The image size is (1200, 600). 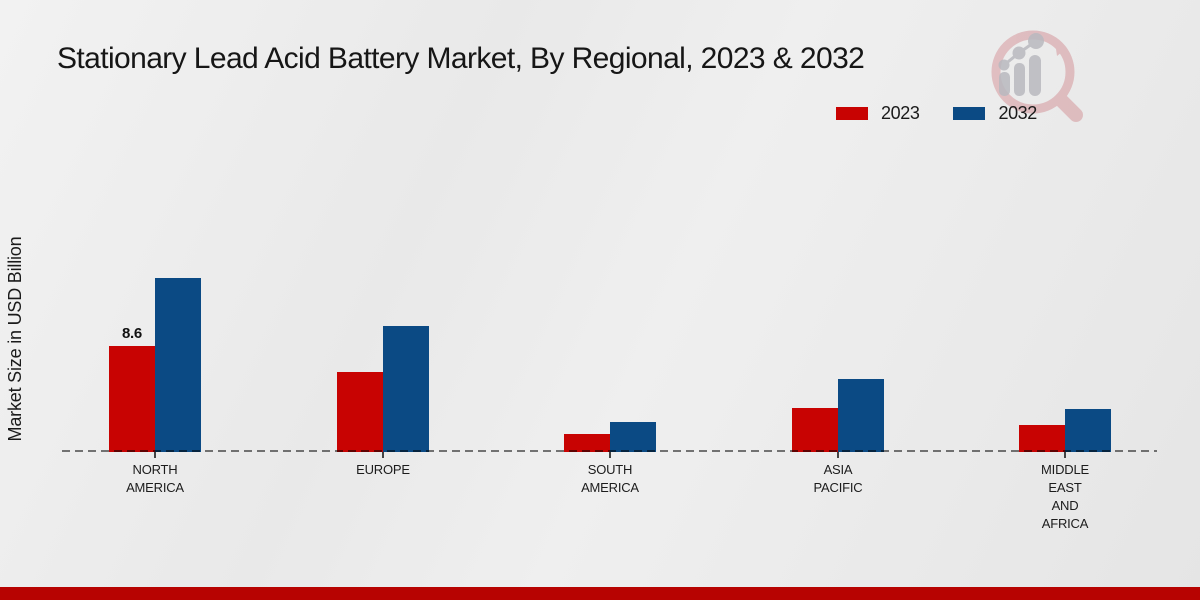 What do you see at coordinates (995, 113) in the screenshot?
I see `legend-item-2032: 2032` at bounding box center [995, 113].